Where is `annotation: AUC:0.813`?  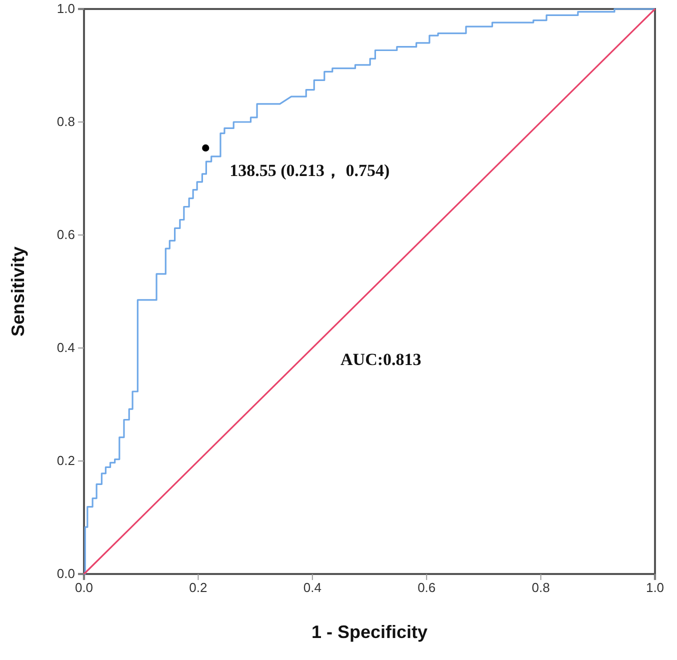 annotation: AUC:0.813 is located at coordinates (381, 359).